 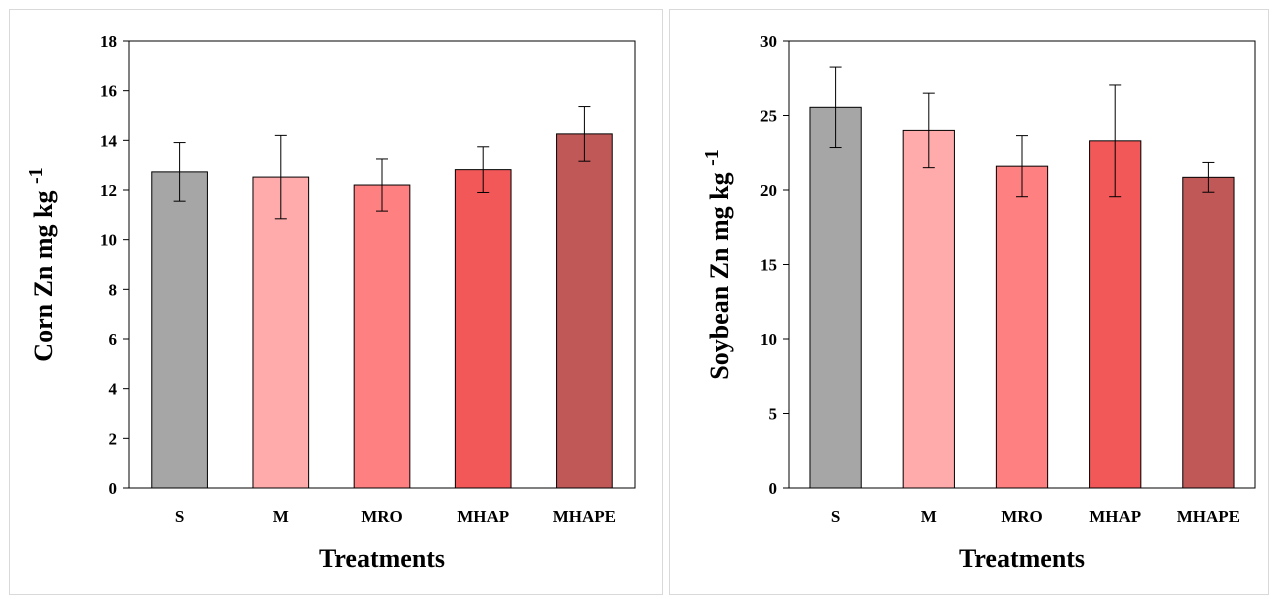 What do you see at coordinates (768, 190) in the screenshot?
I see `y-tick-label: 20` at bounding box center [768, 190].